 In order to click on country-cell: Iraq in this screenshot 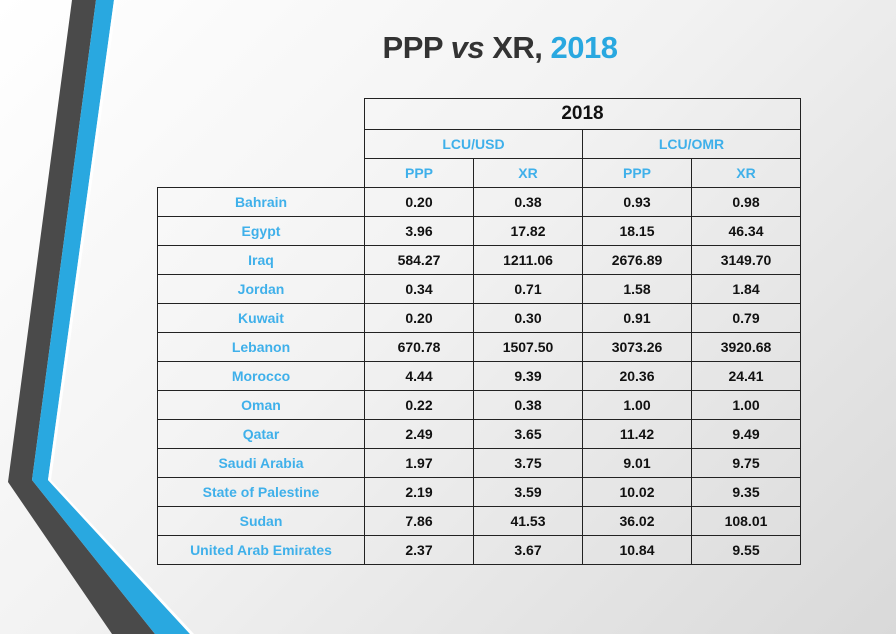, I will do `click(261, 260)`.